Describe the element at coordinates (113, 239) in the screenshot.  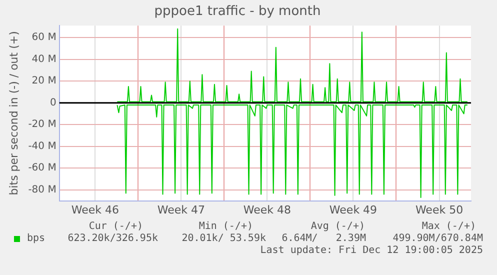
I see `text: 623.20k/326.95k` at that location.